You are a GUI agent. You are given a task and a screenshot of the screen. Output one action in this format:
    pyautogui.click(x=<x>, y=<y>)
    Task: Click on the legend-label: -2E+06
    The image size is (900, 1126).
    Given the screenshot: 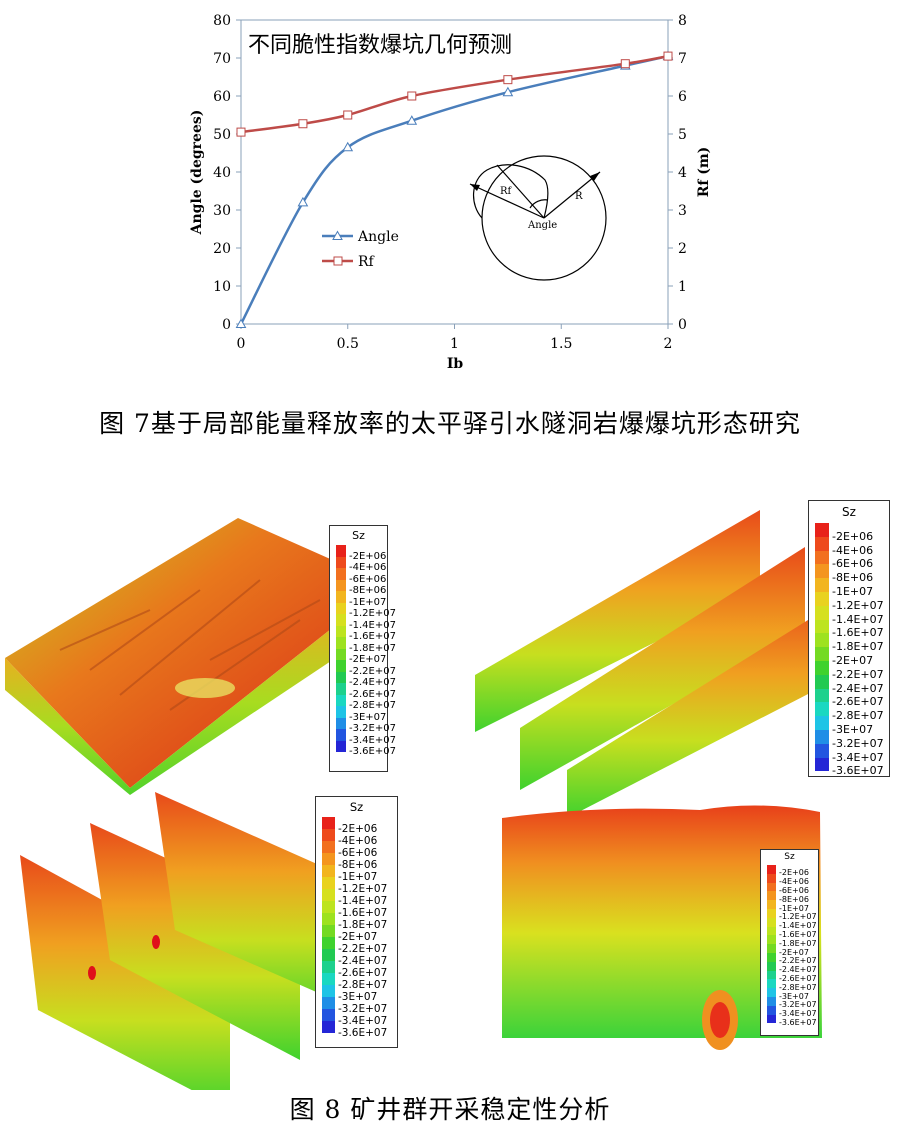 What is the action you would take?
    pyautogui.click(x=794, y=873)
    